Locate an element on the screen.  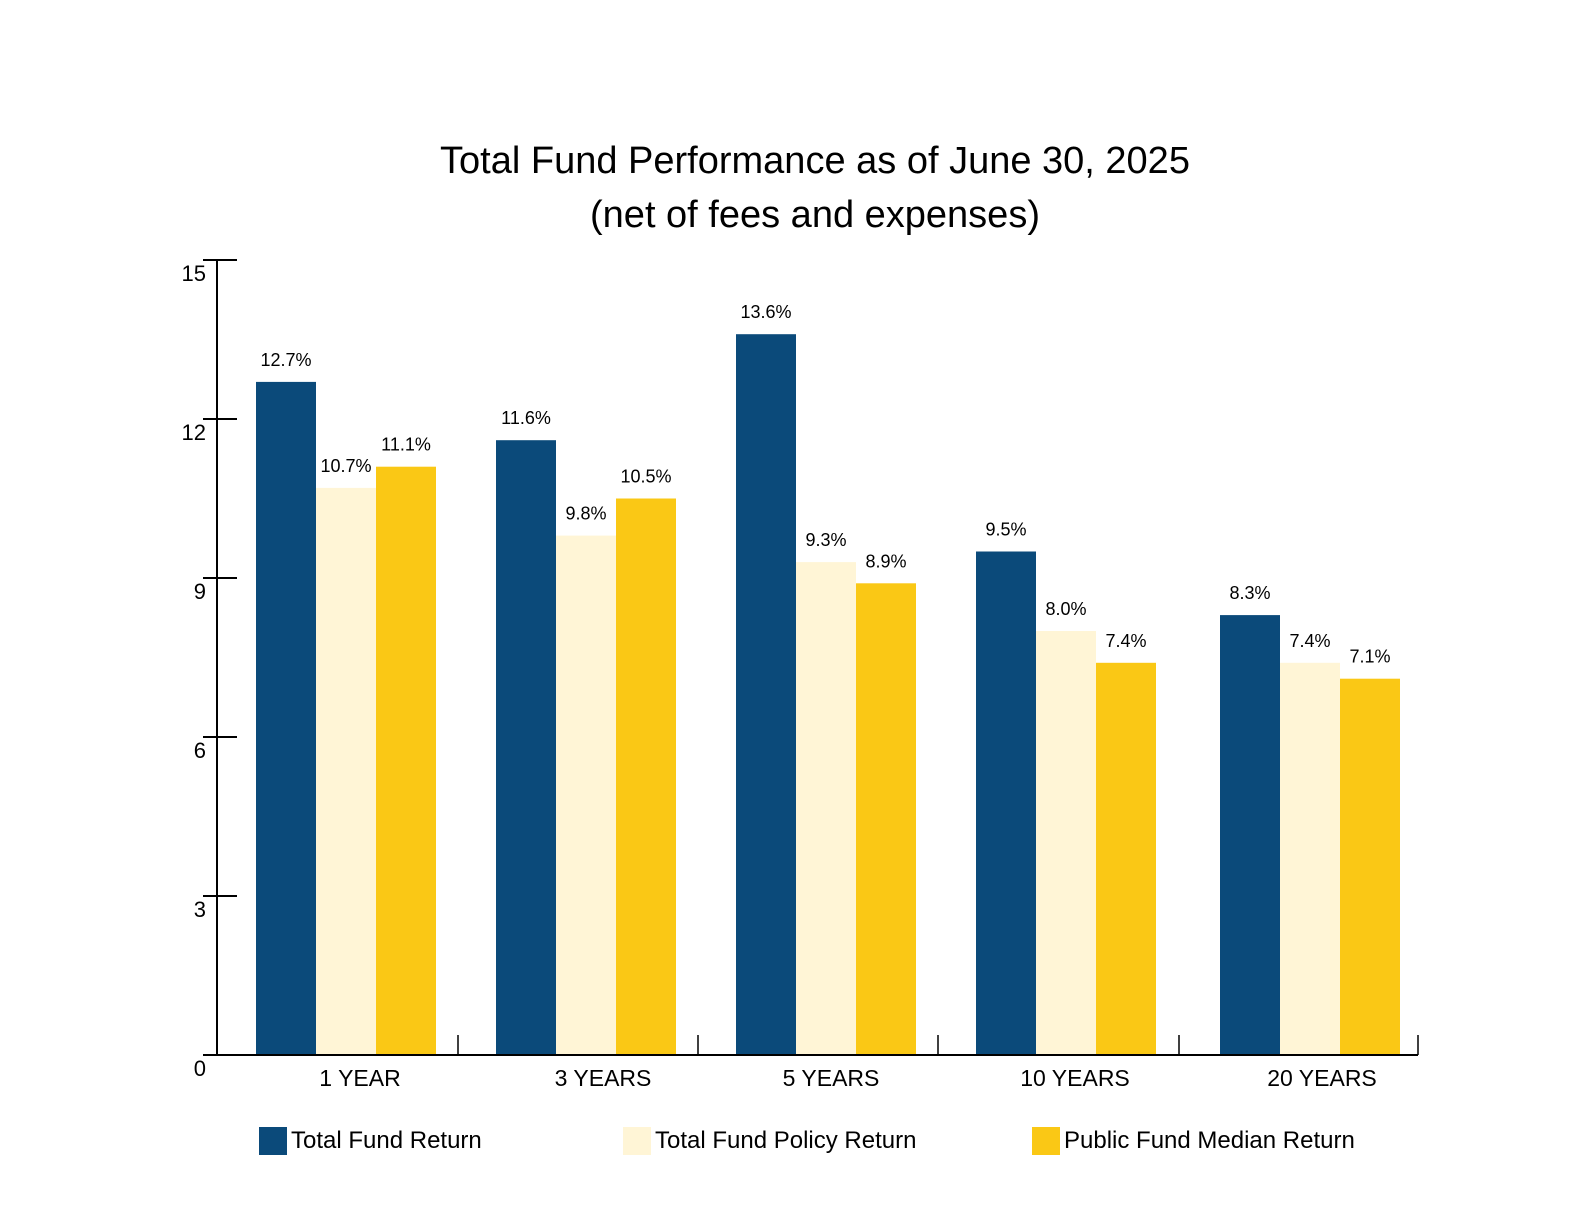
data-label: 9.8% is located at coordinates (585, 514).